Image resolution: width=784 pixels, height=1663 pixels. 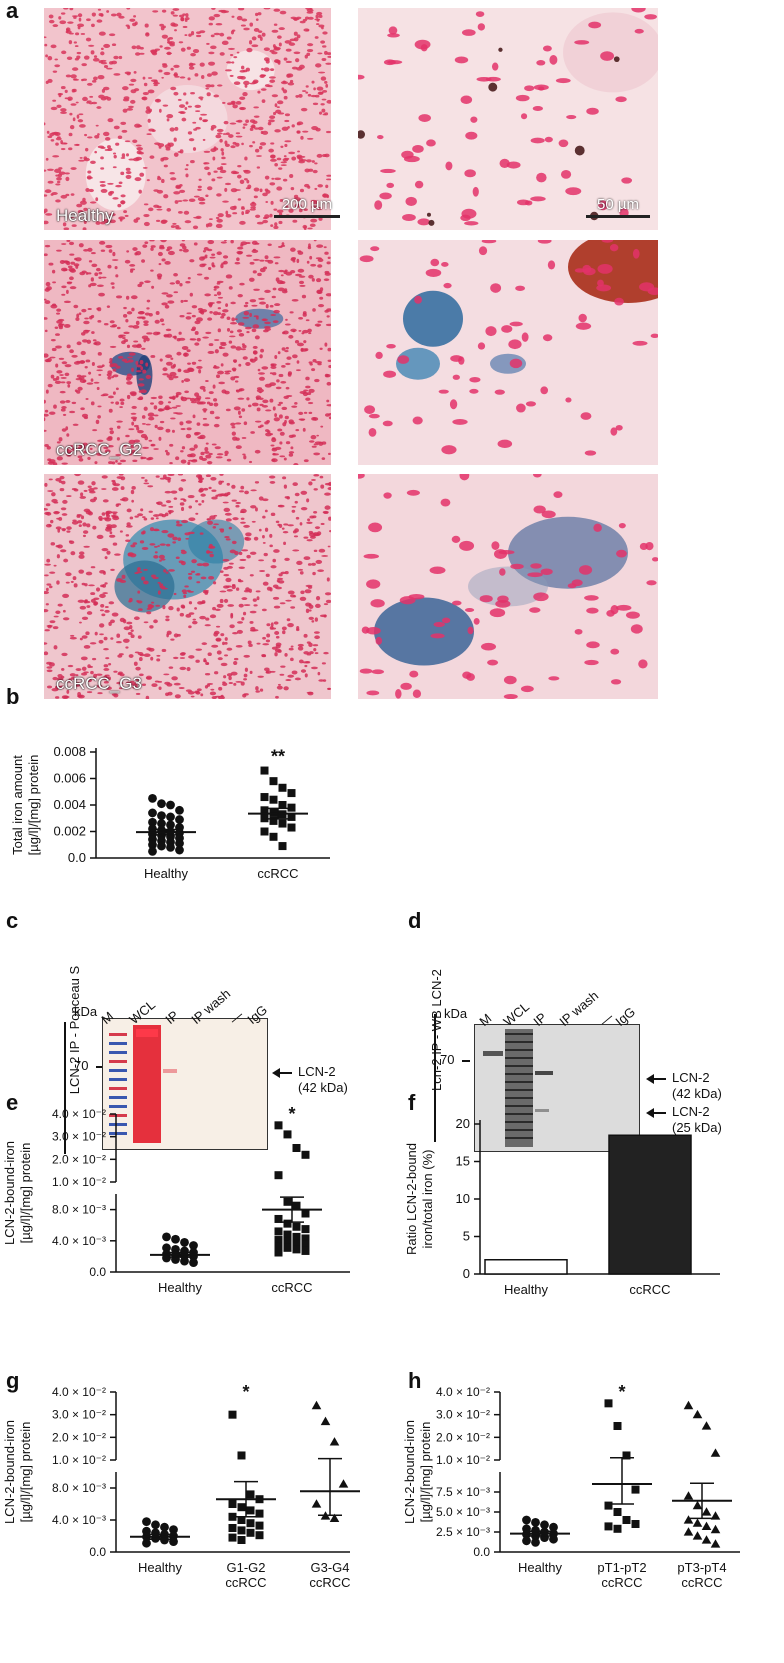 What do you see at coordinates (435, 1078) in the screenshot?
I see `blot-d-bracket` at bounding box center [435, 1078].